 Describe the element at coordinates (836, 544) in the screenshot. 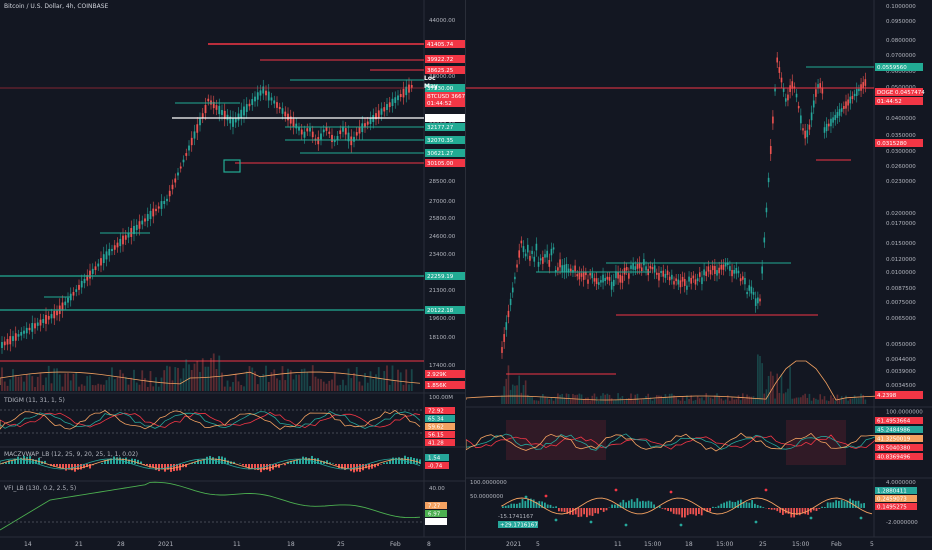

I see `time-axis-label: Feb` at that location.